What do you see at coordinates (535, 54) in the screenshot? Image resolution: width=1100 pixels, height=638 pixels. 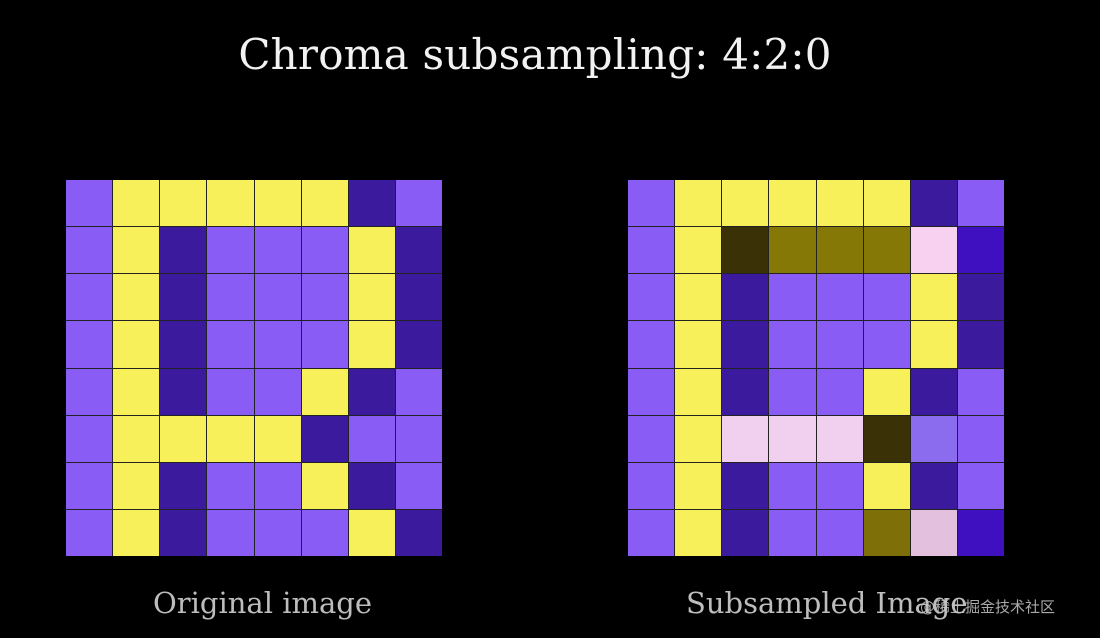 I see `page-title: Chroma subsampling: 4:2:0` at bounding box center [535, 54].